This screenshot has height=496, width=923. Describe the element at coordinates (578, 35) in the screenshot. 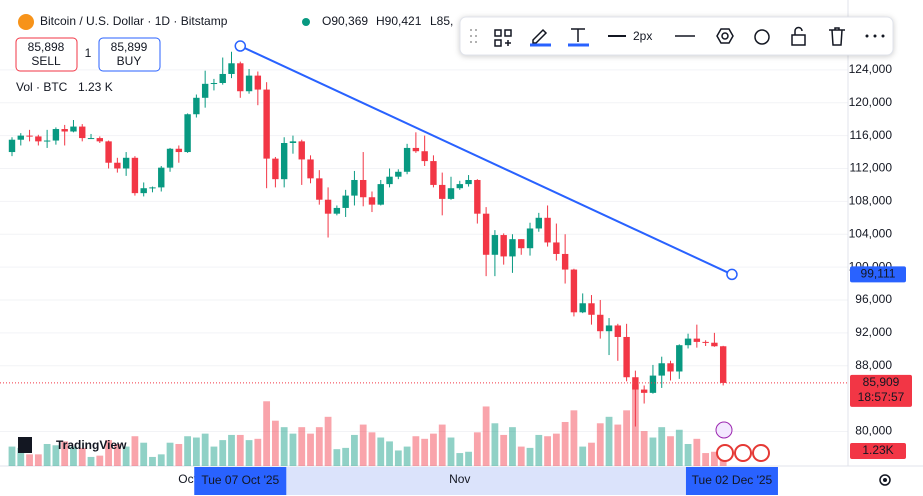

I see `text-icon` at that location.